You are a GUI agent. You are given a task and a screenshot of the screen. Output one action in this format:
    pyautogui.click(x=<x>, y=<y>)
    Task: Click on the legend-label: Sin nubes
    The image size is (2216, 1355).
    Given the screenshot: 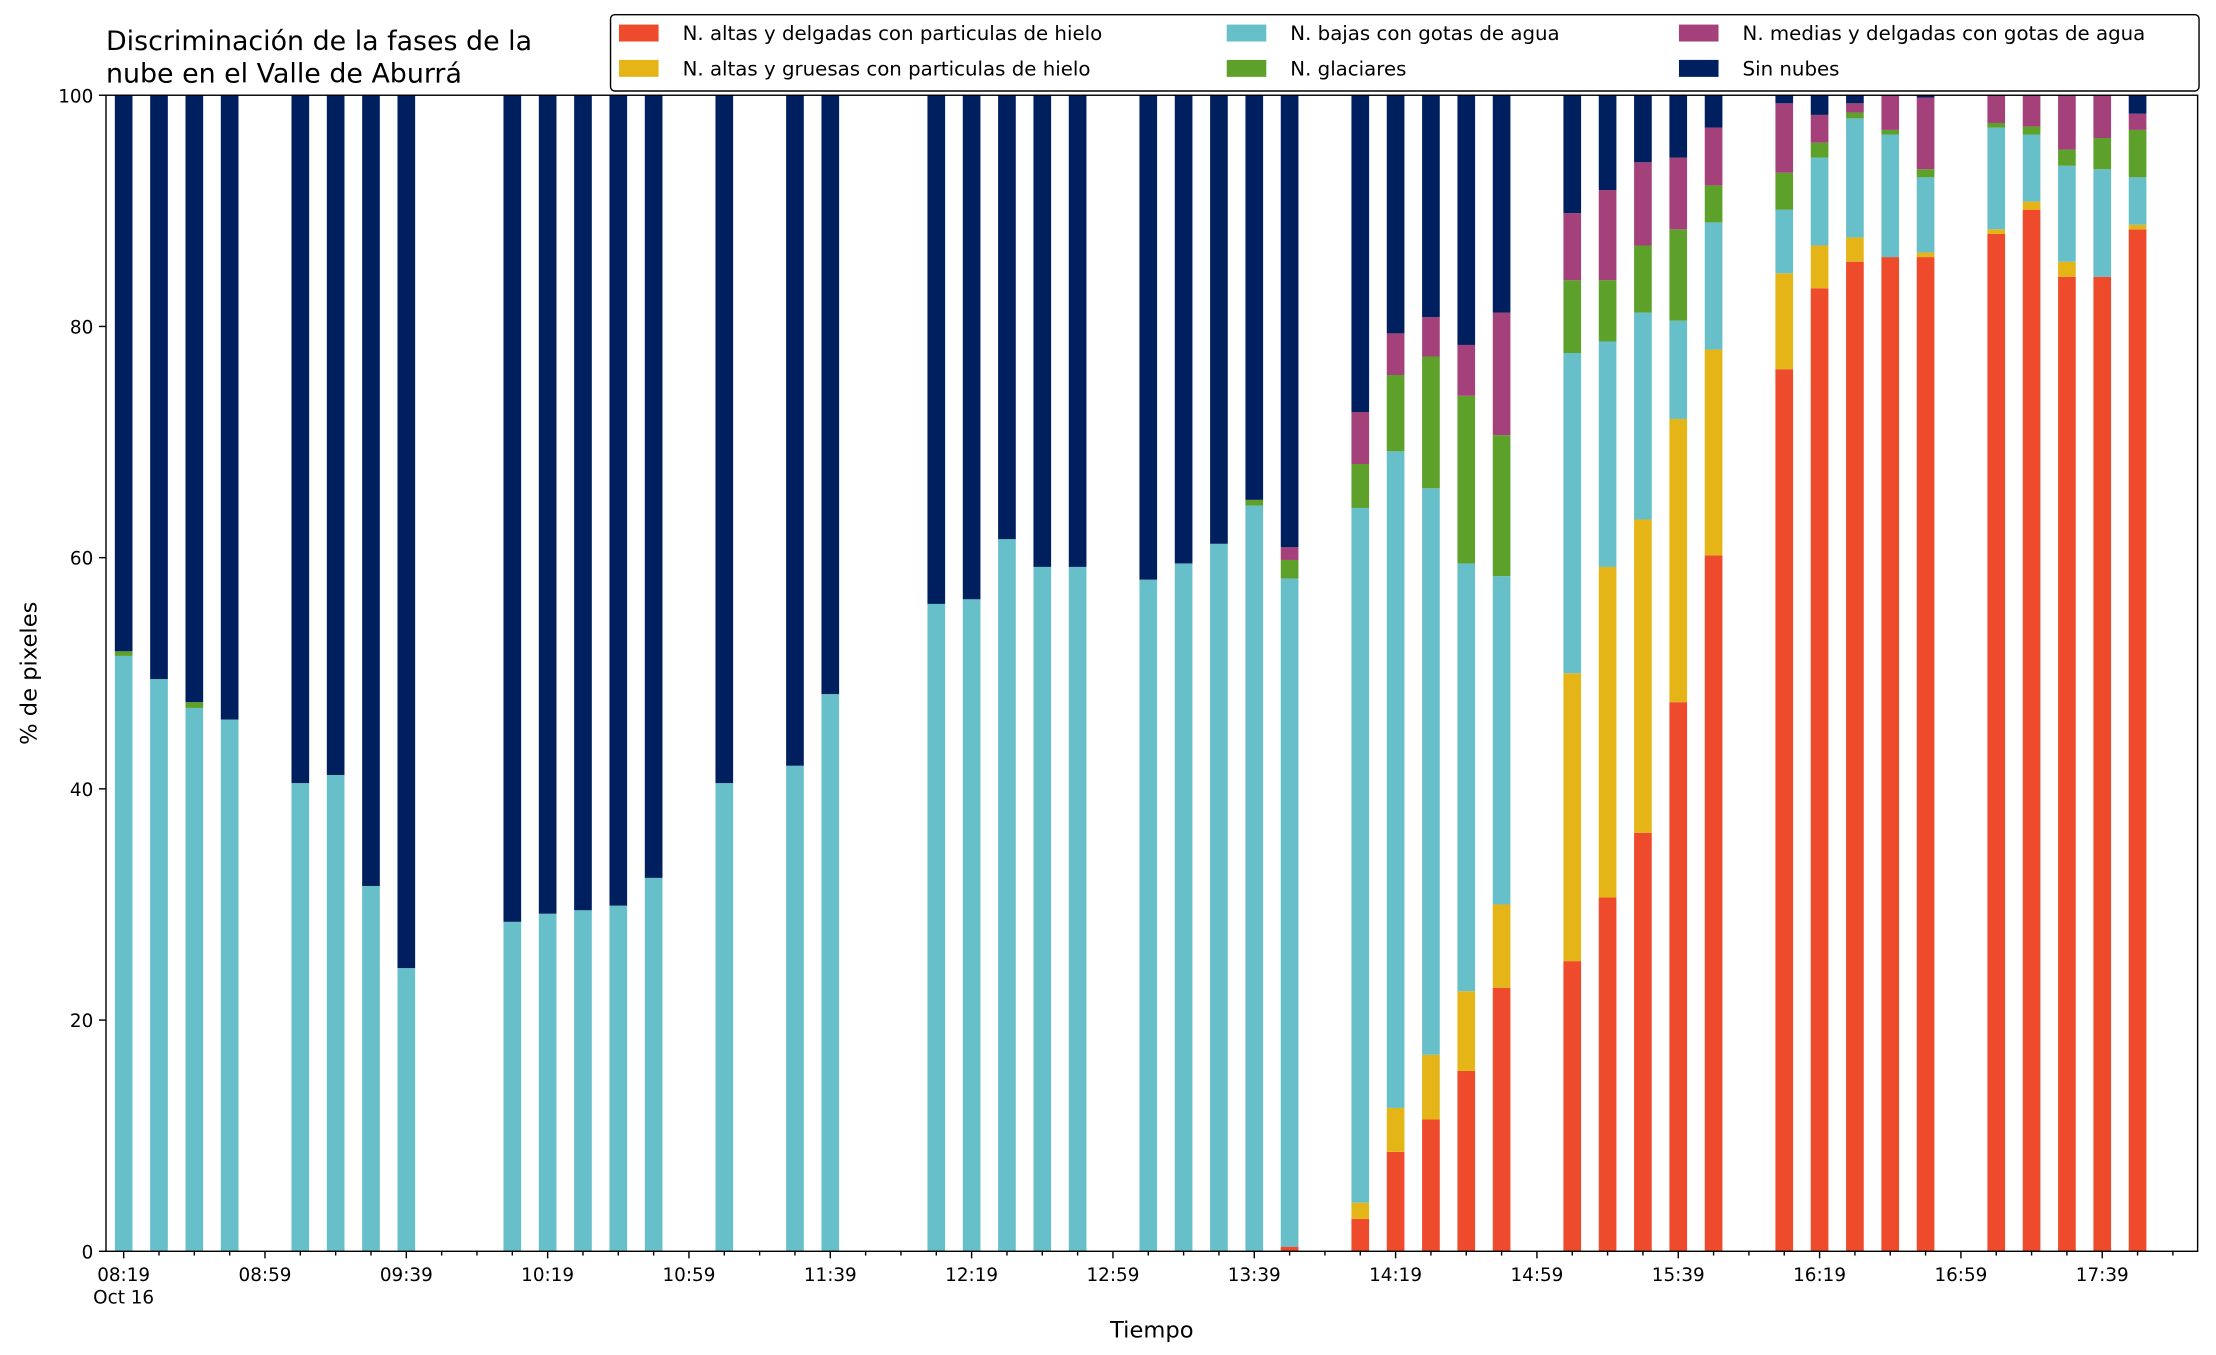 What is the action you would take?
    pyautogui.click(x=1791, y=68)
    